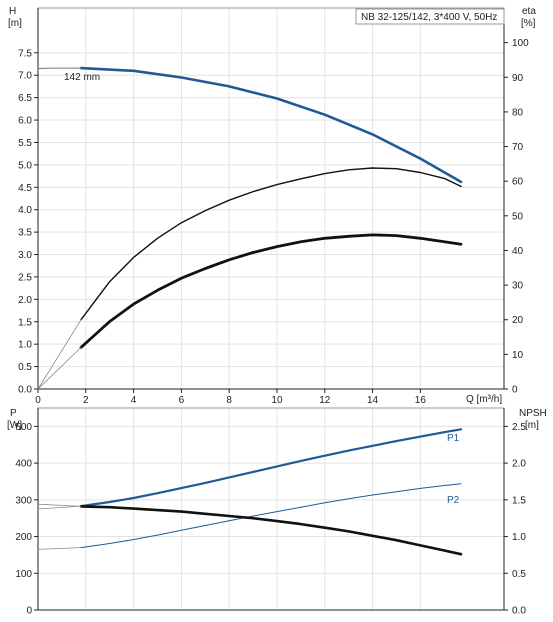  I want to click on y-axis-label-left-line1: H, so click(12, 11).